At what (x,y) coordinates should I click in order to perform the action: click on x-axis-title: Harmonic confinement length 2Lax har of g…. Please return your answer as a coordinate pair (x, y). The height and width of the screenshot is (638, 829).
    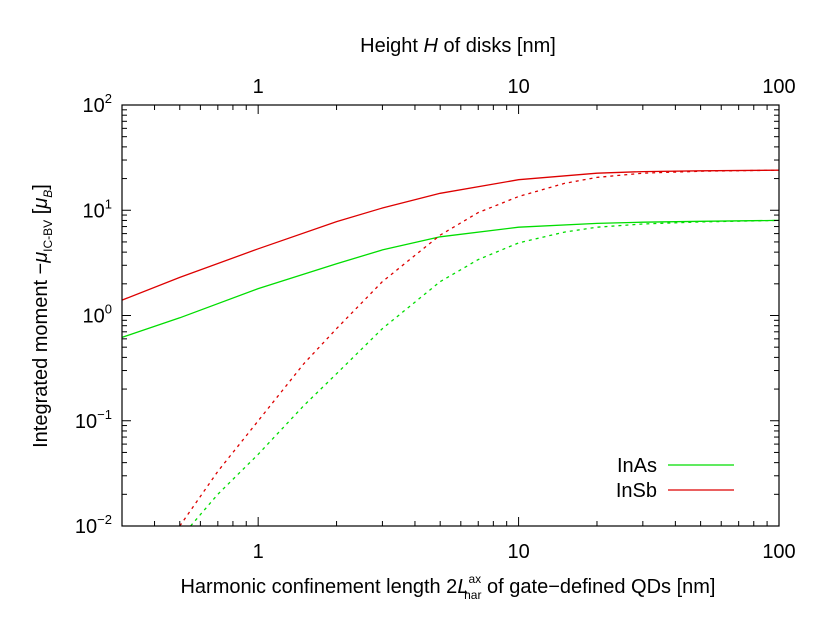
    Looking at the image, I should click on (447, 587).